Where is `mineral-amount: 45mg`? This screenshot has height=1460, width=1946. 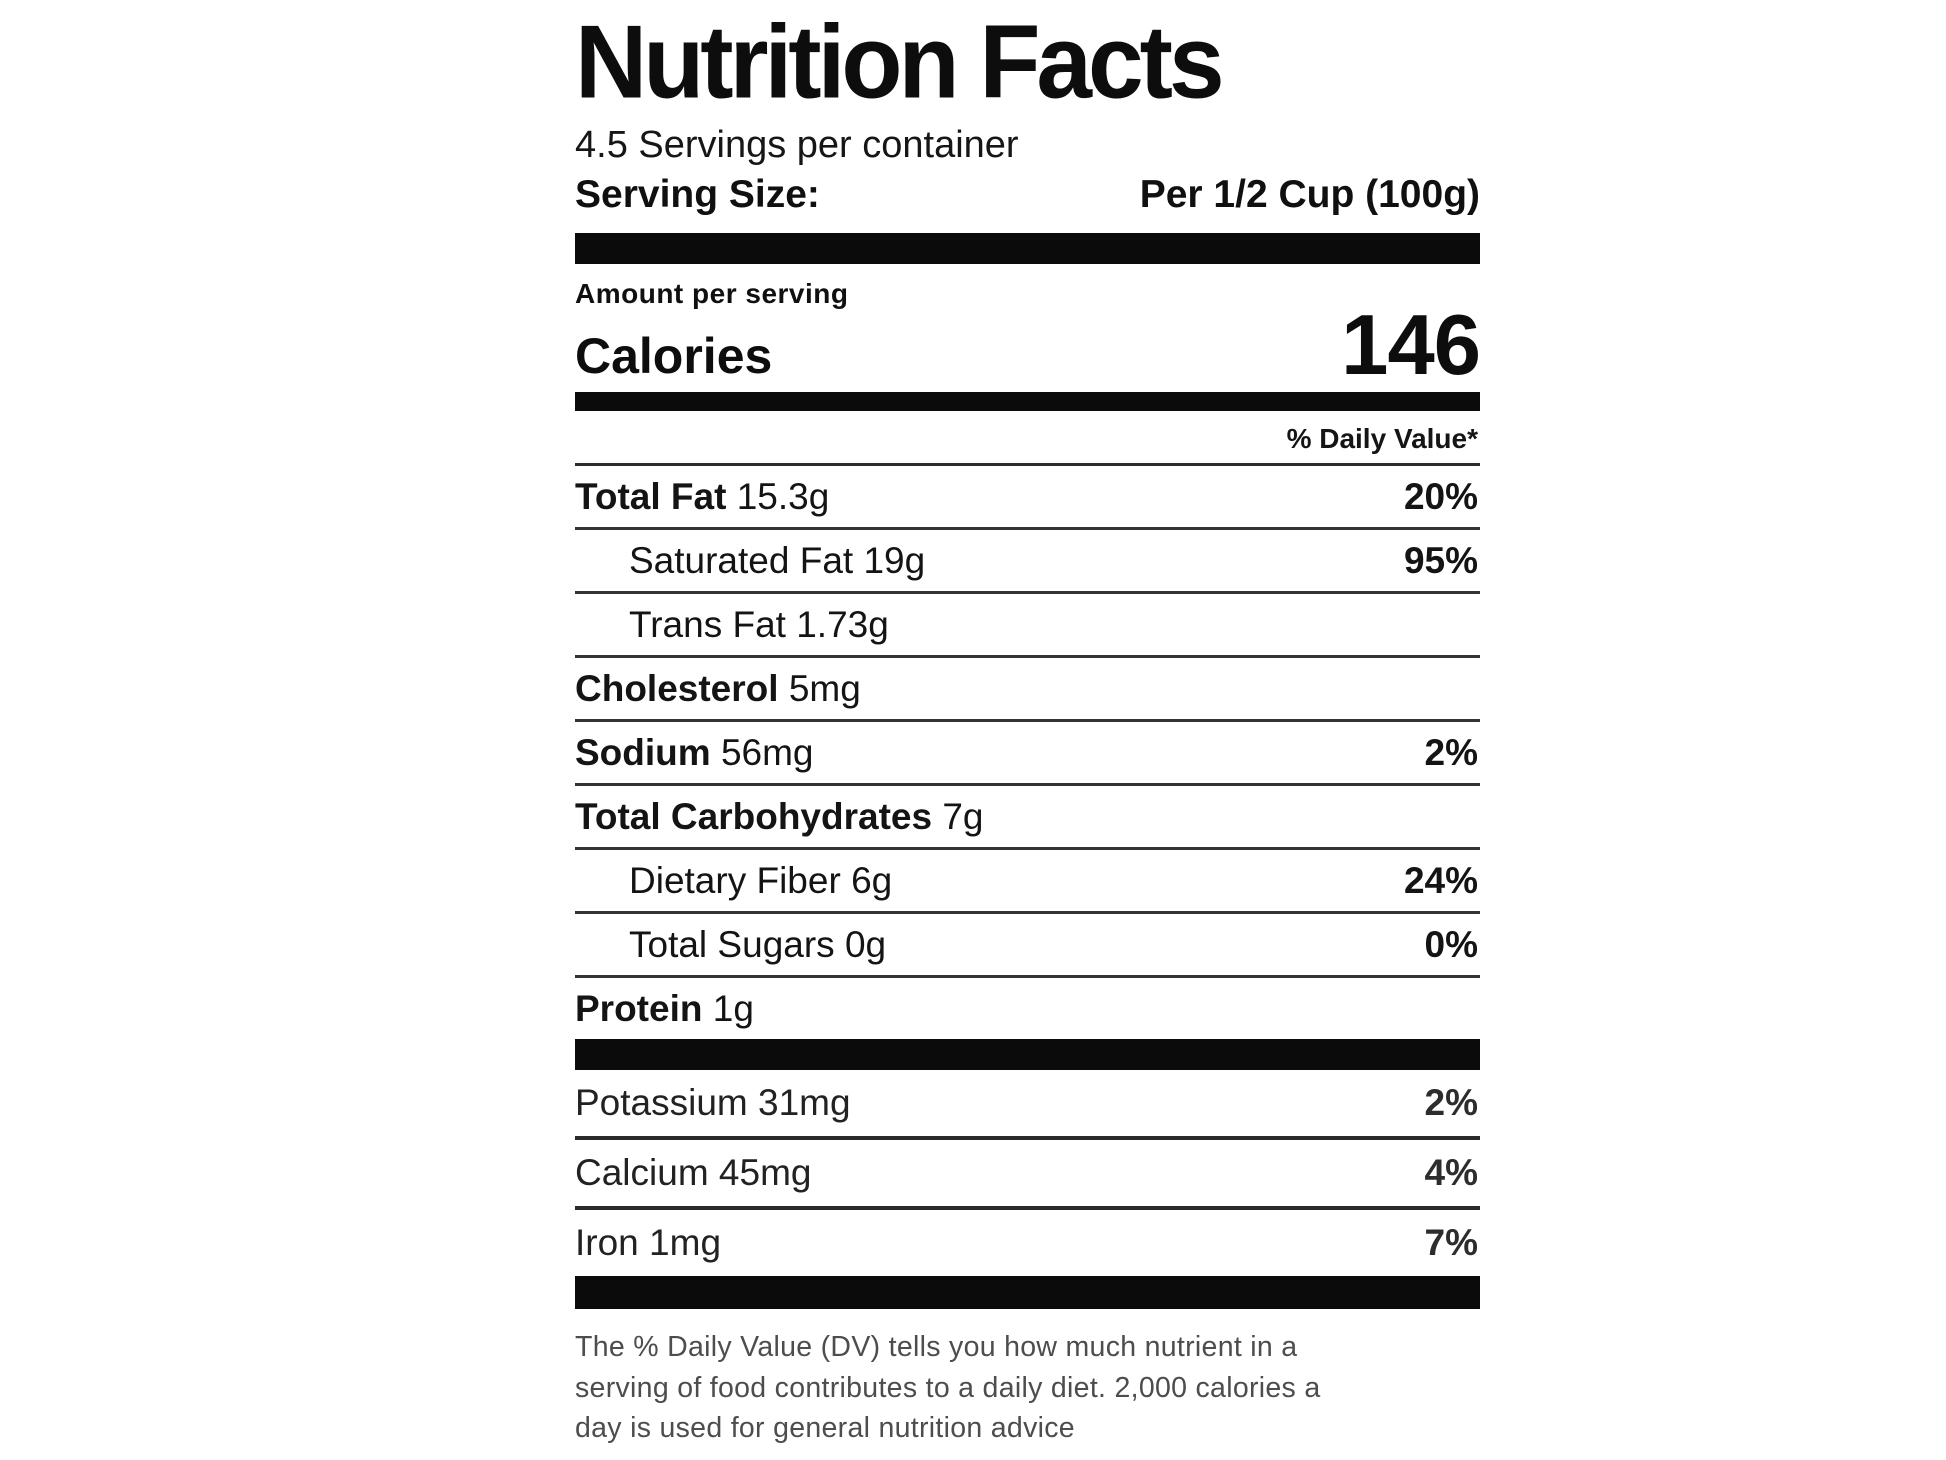
mineral-amount: 45mg is located at coordinates (765, 1173).